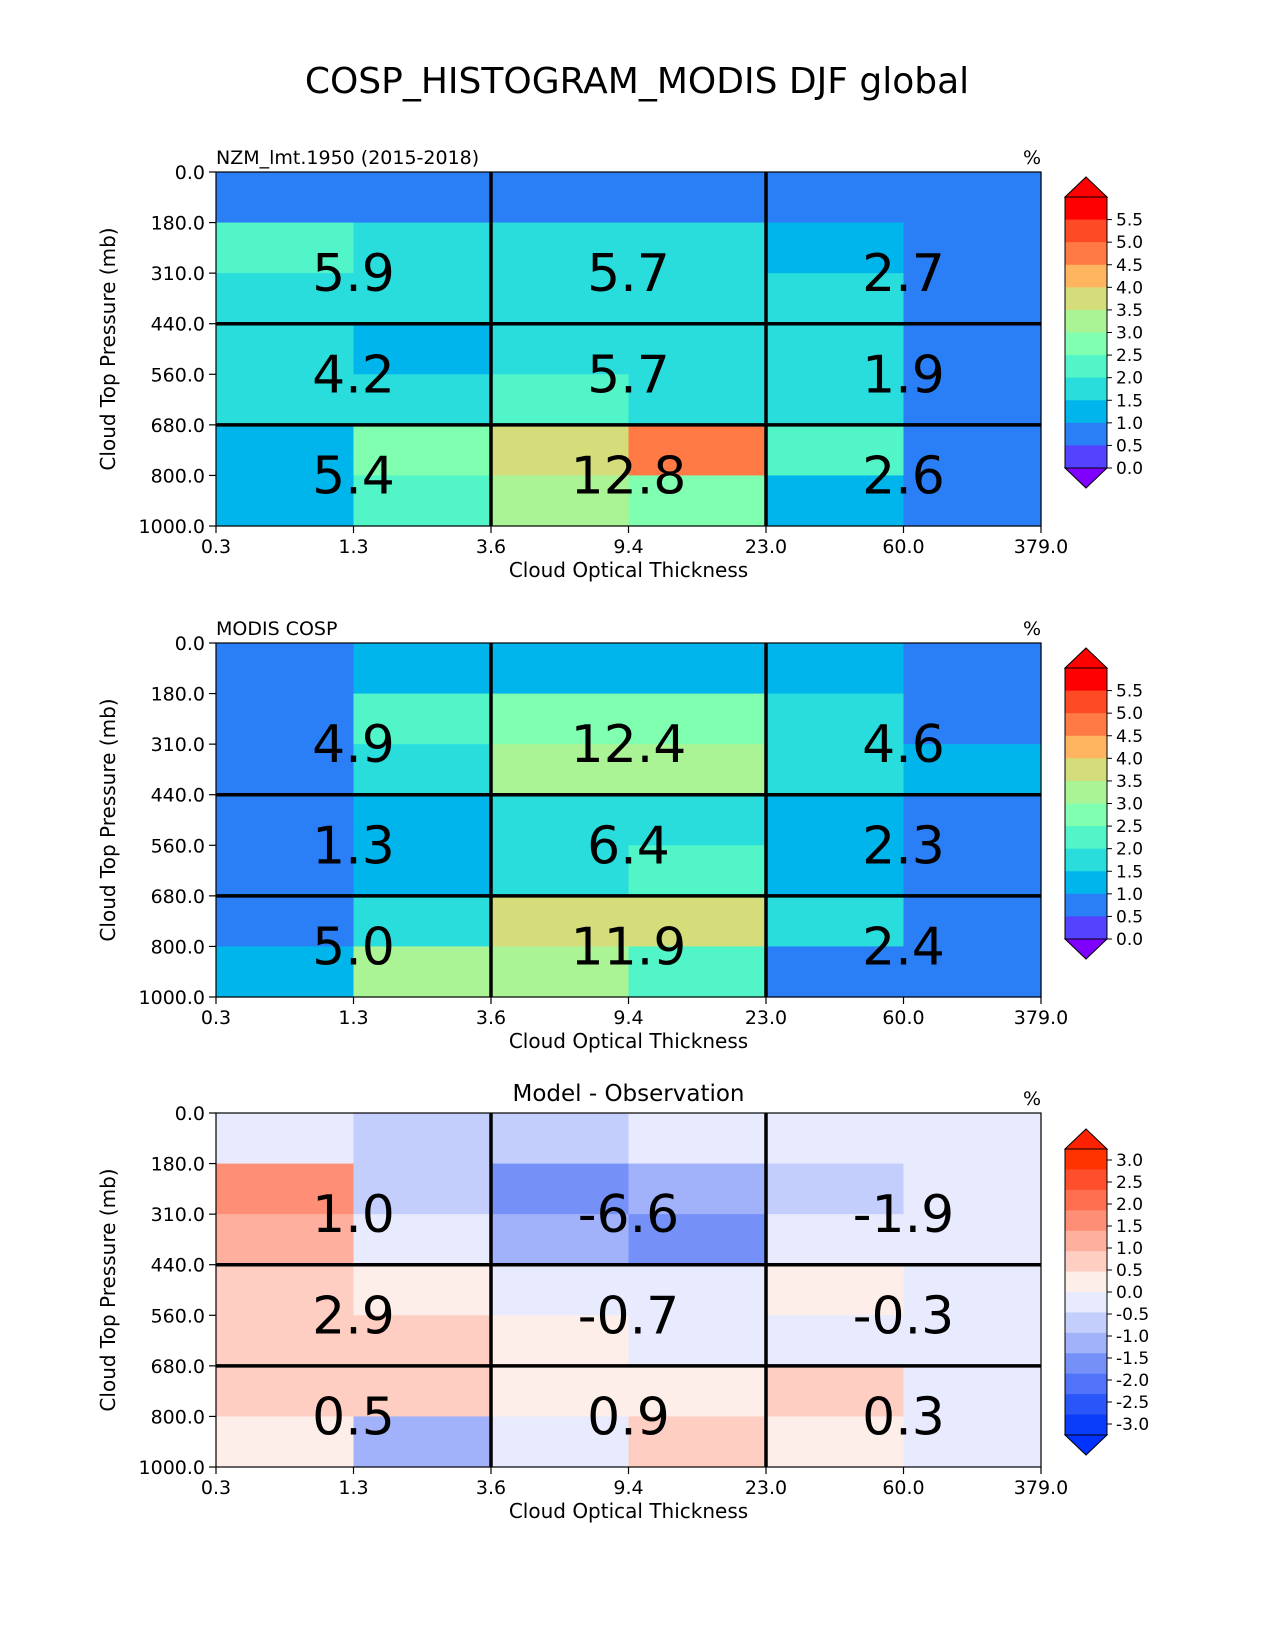  What do you see at coordinates (1132, 1425) in the screenshot?
I see `colorbar-tick-label: -3.0` at bounding box center [1132, 1425].